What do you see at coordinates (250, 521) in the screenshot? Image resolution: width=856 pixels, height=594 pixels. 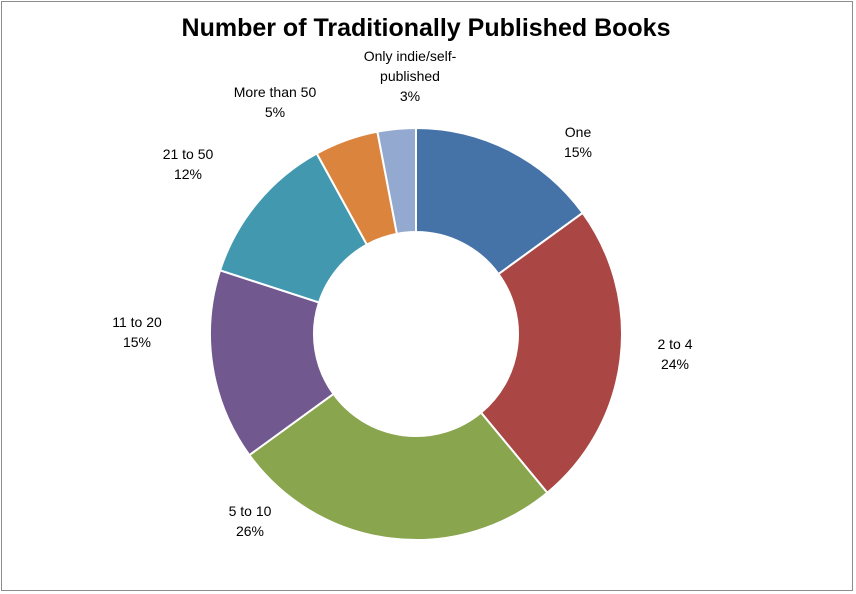 I see `slice-label-3: 5 to 10 26%` at bounding box center [250, 521].